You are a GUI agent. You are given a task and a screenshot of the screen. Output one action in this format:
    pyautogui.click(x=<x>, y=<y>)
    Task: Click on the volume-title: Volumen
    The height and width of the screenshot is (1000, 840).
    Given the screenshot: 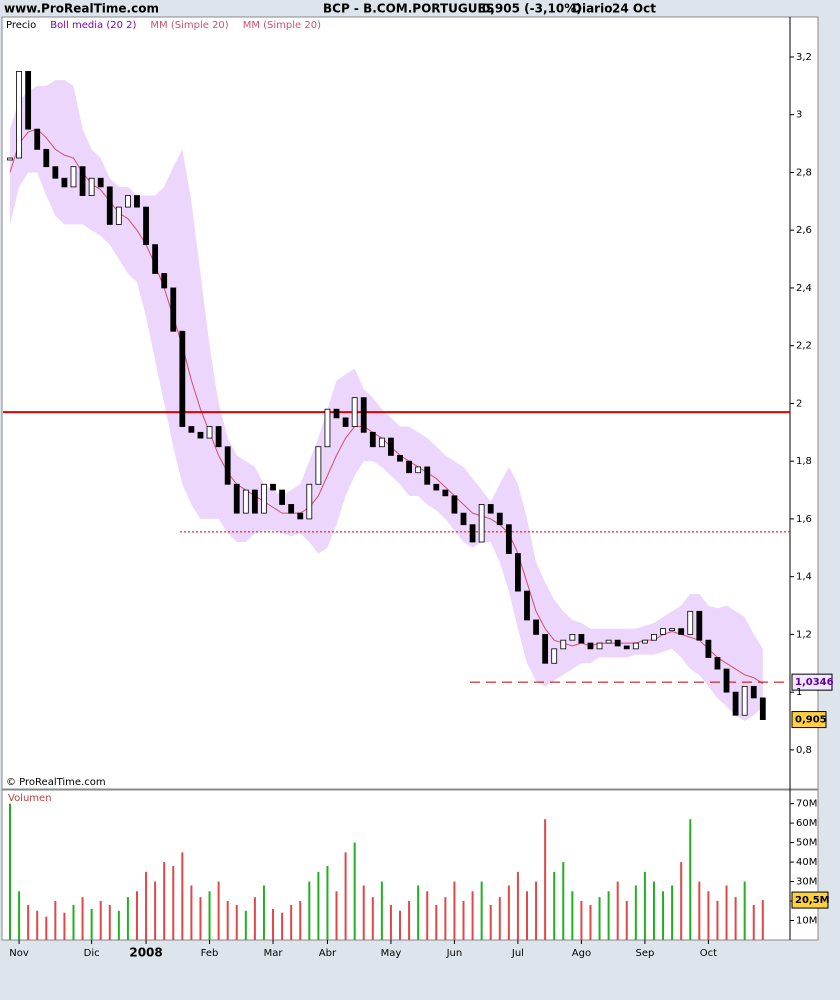 What is the action you would take?
    pyautogui.click(x=30, y=798)
    